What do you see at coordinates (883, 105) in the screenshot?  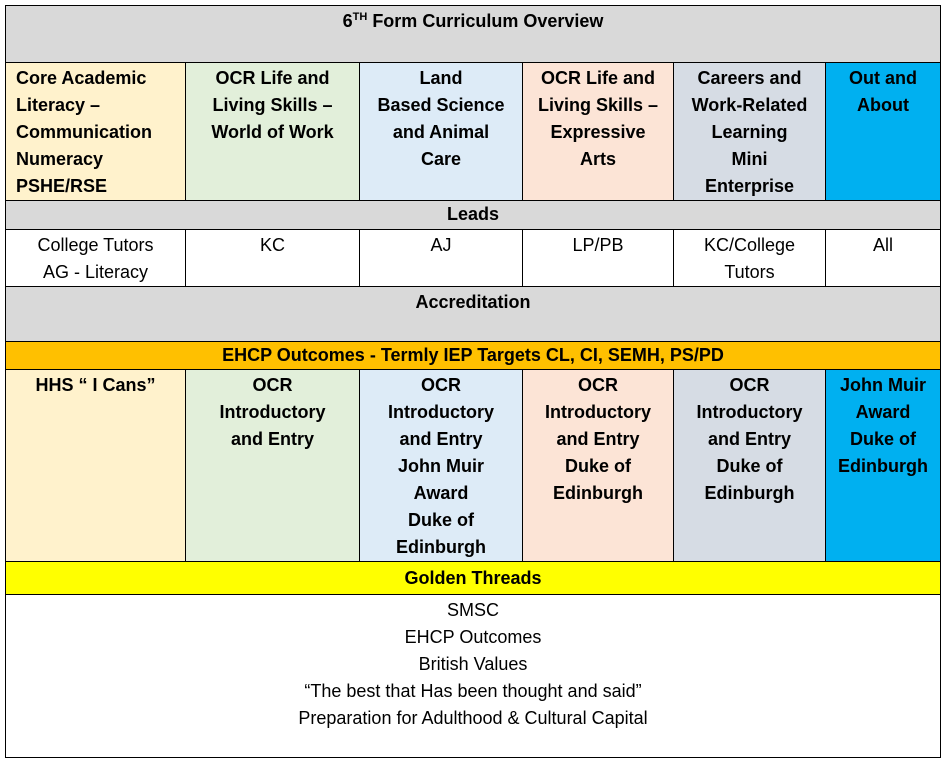 I see `cell-line: About` at bounding box center [883, 105].